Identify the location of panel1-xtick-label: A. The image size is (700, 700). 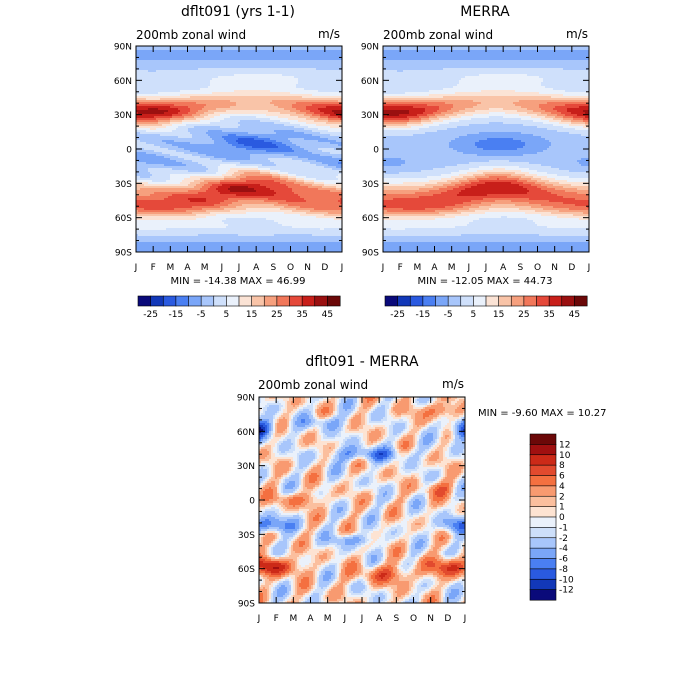
(187, 268).